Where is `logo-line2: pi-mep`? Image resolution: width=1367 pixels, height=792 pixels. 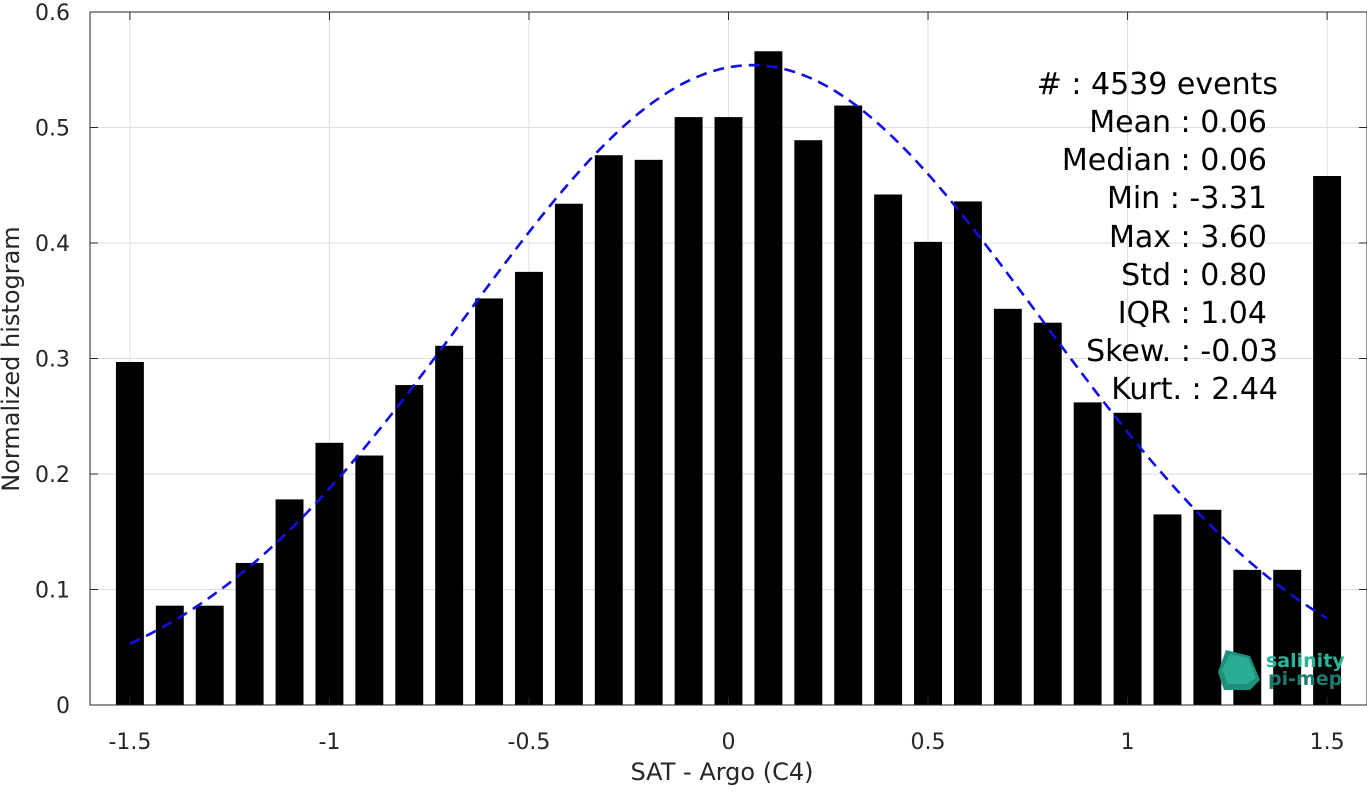
logo-line2: pi-mep is located at coordinates (1305, 679).